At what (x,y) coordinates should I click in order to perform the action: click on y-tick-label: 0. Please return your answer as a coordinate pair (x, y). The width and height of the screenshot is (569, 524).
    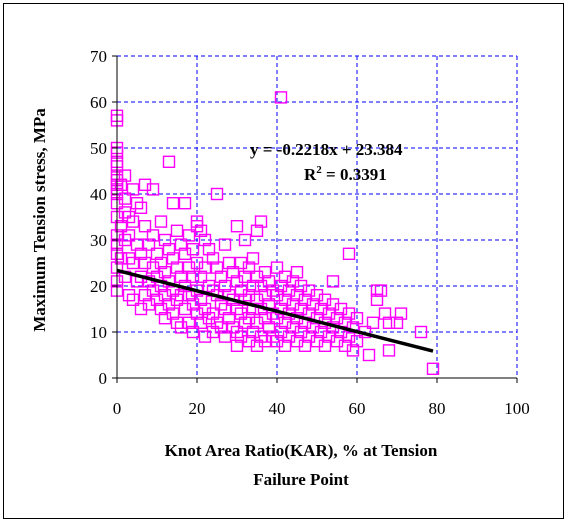
    Looking at the image, I should click on (103, 378).